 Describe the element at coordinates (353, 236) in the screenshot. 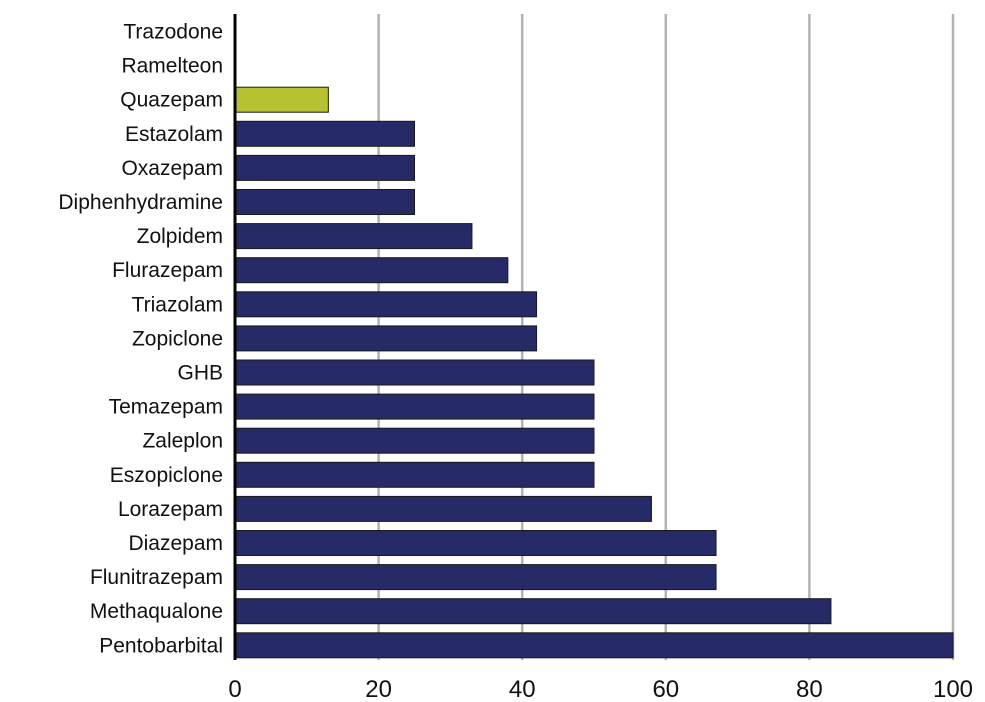

I see `bar-zolpidem` at that location.